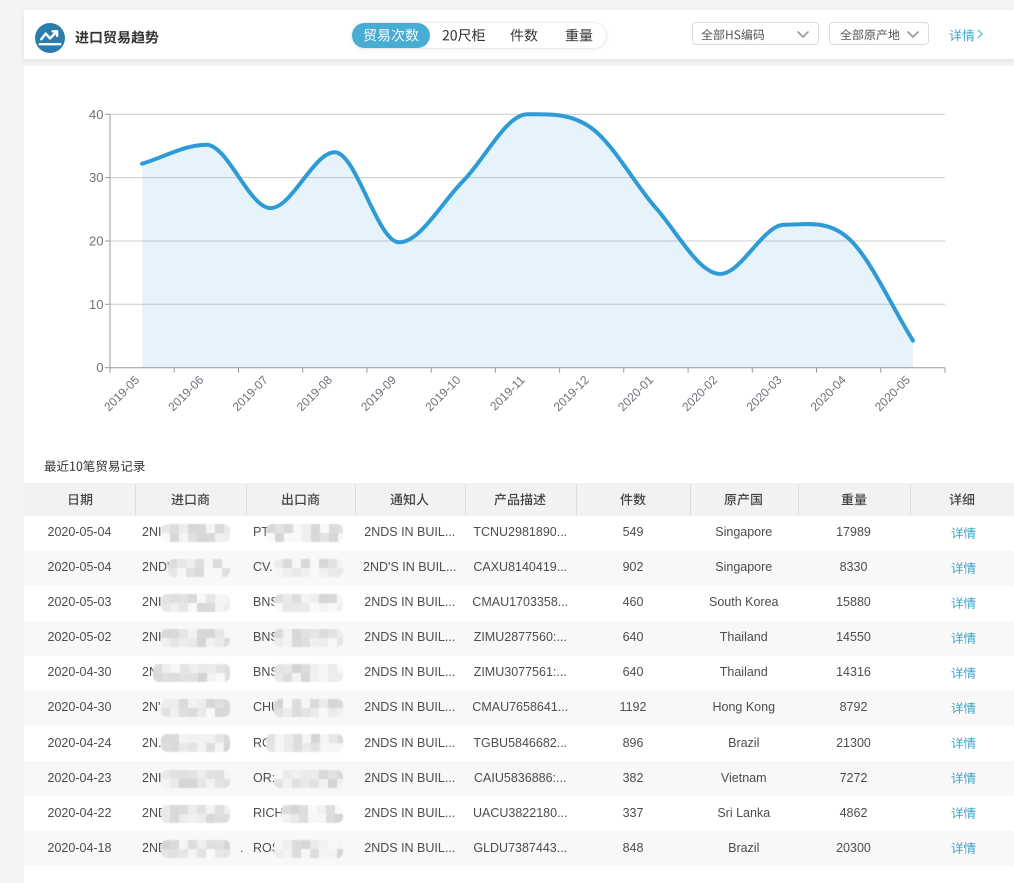 The image size is (1014, 883). What do you see at coordinates (185, 393) in the screenshot?
I see `svg-text: 2019-06` at bounding box center [185, 393].